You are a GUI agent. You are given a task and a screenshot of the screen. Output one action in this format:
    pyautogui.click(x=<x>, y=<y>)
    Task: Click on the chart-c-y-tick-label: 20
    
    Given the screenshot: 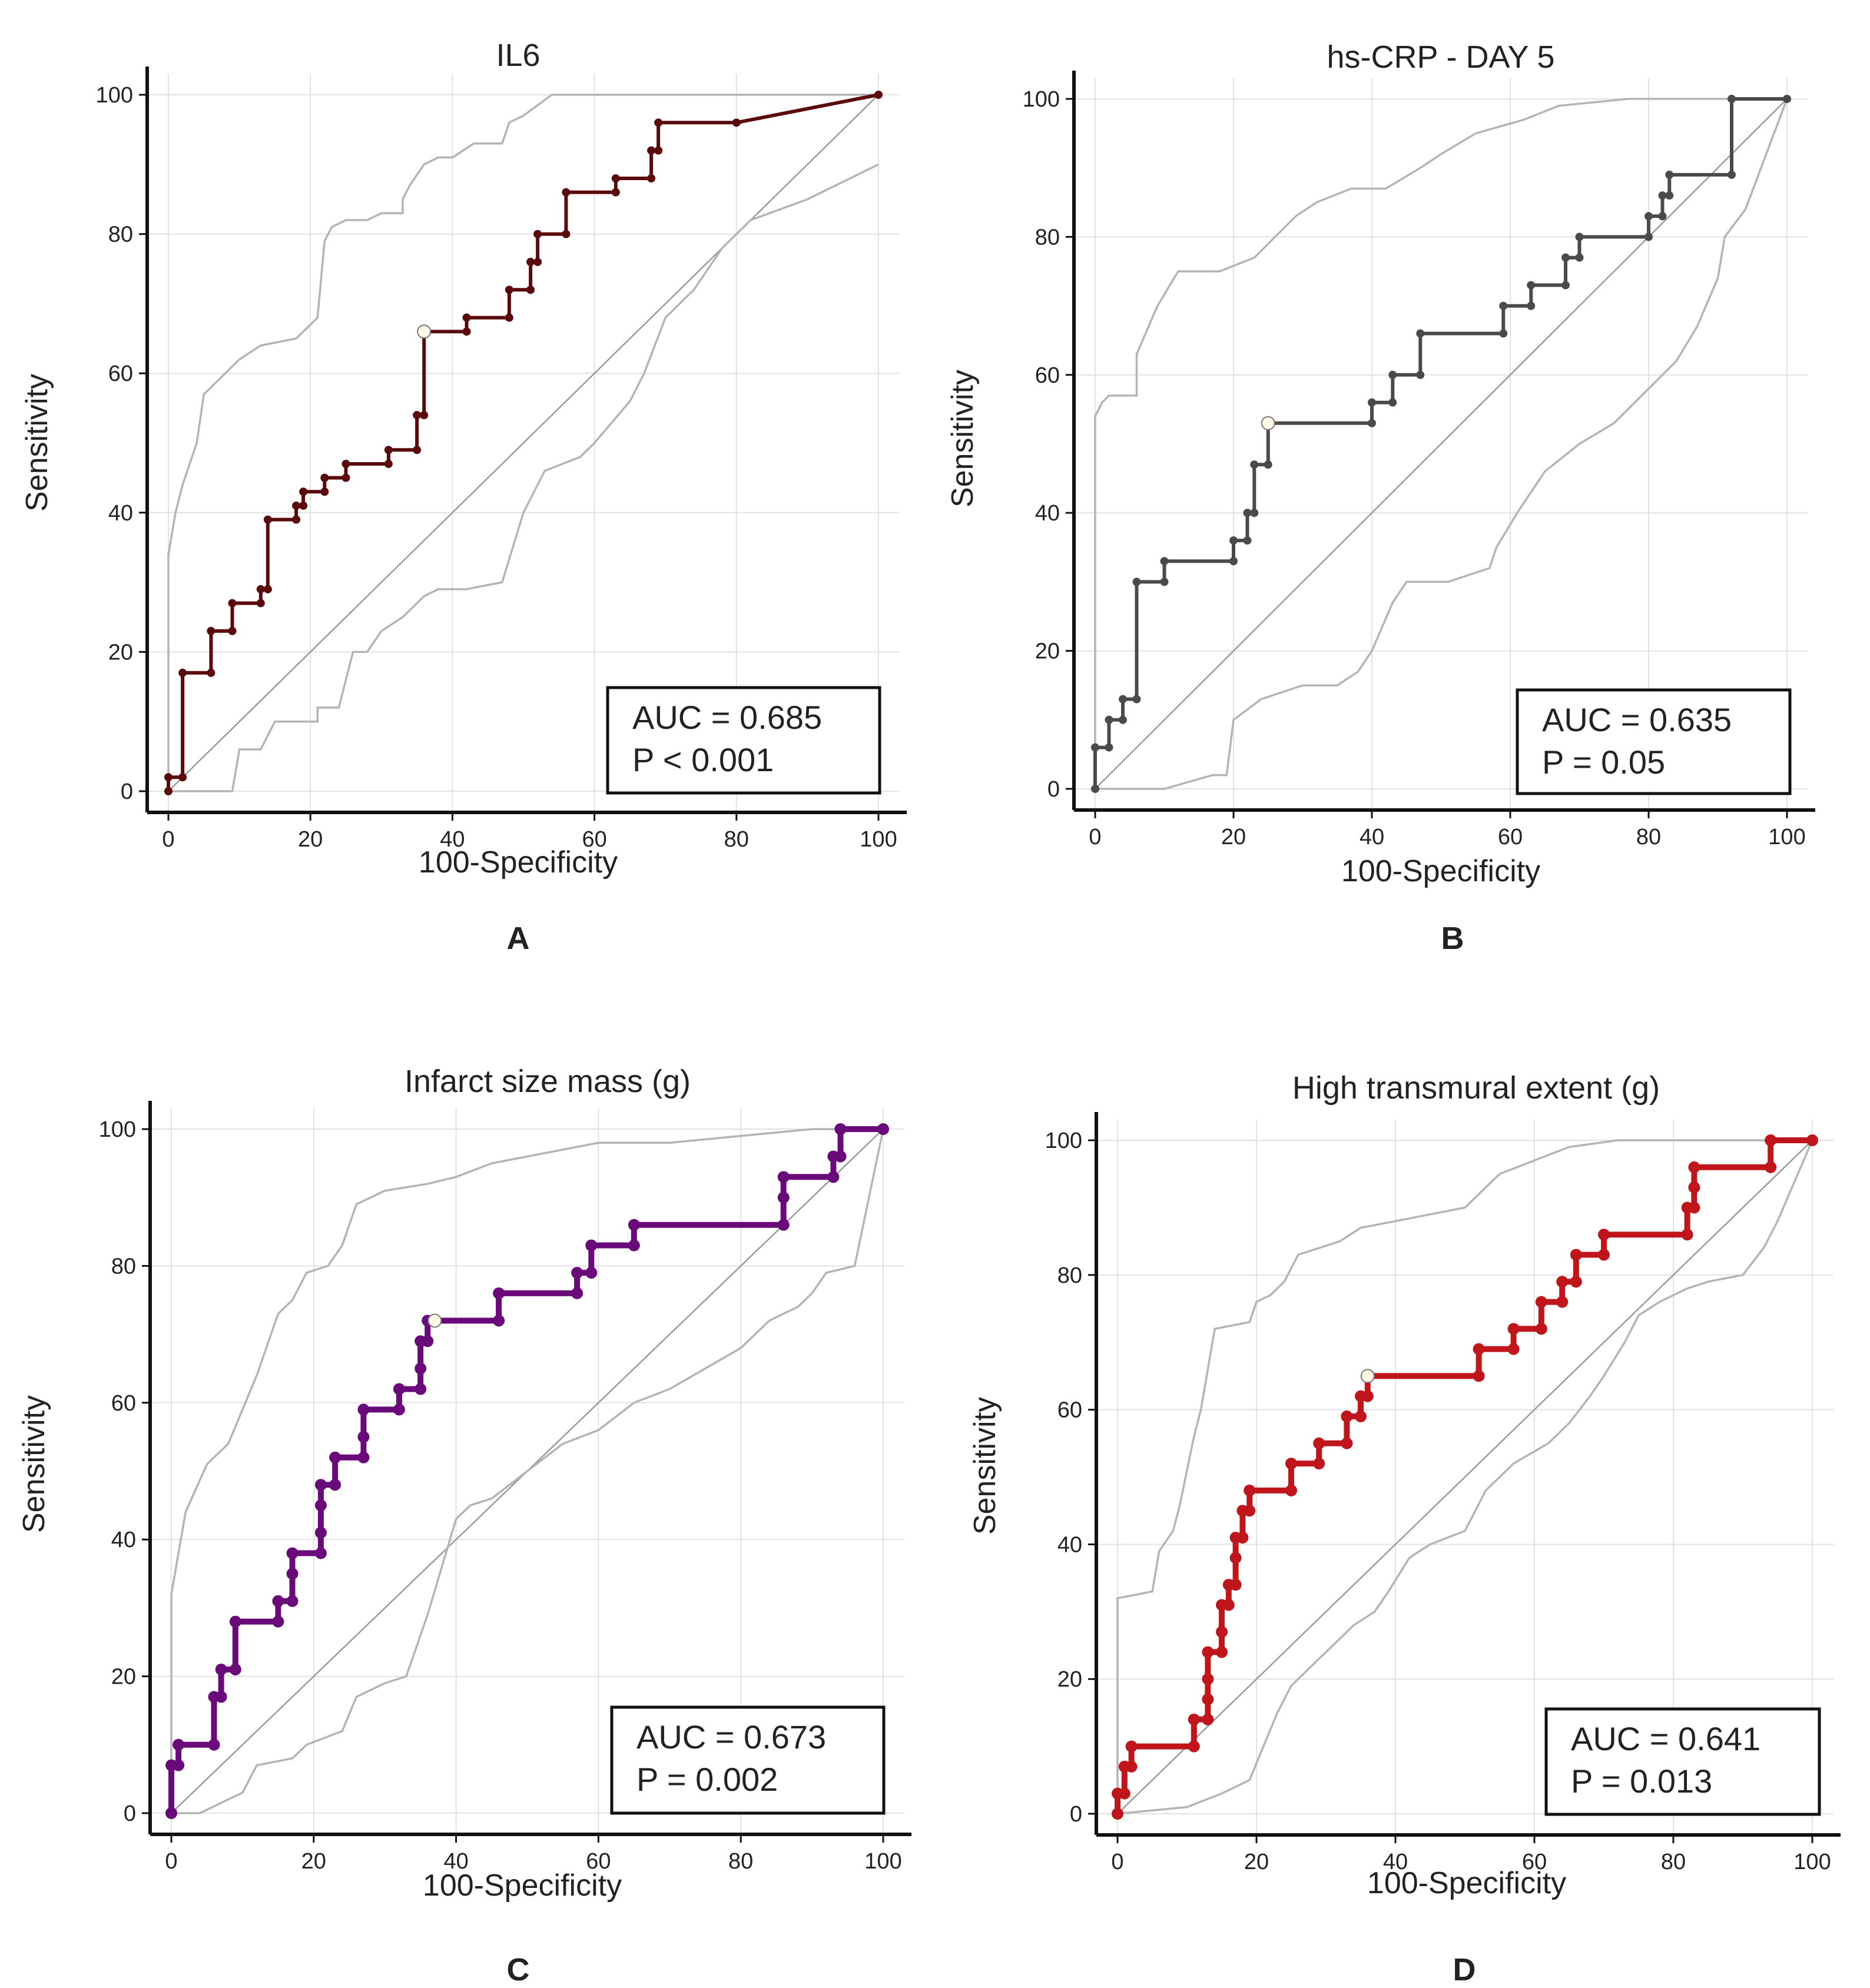 What is the action you would take?
    pyautogui.click(x=123, y=1677)
    